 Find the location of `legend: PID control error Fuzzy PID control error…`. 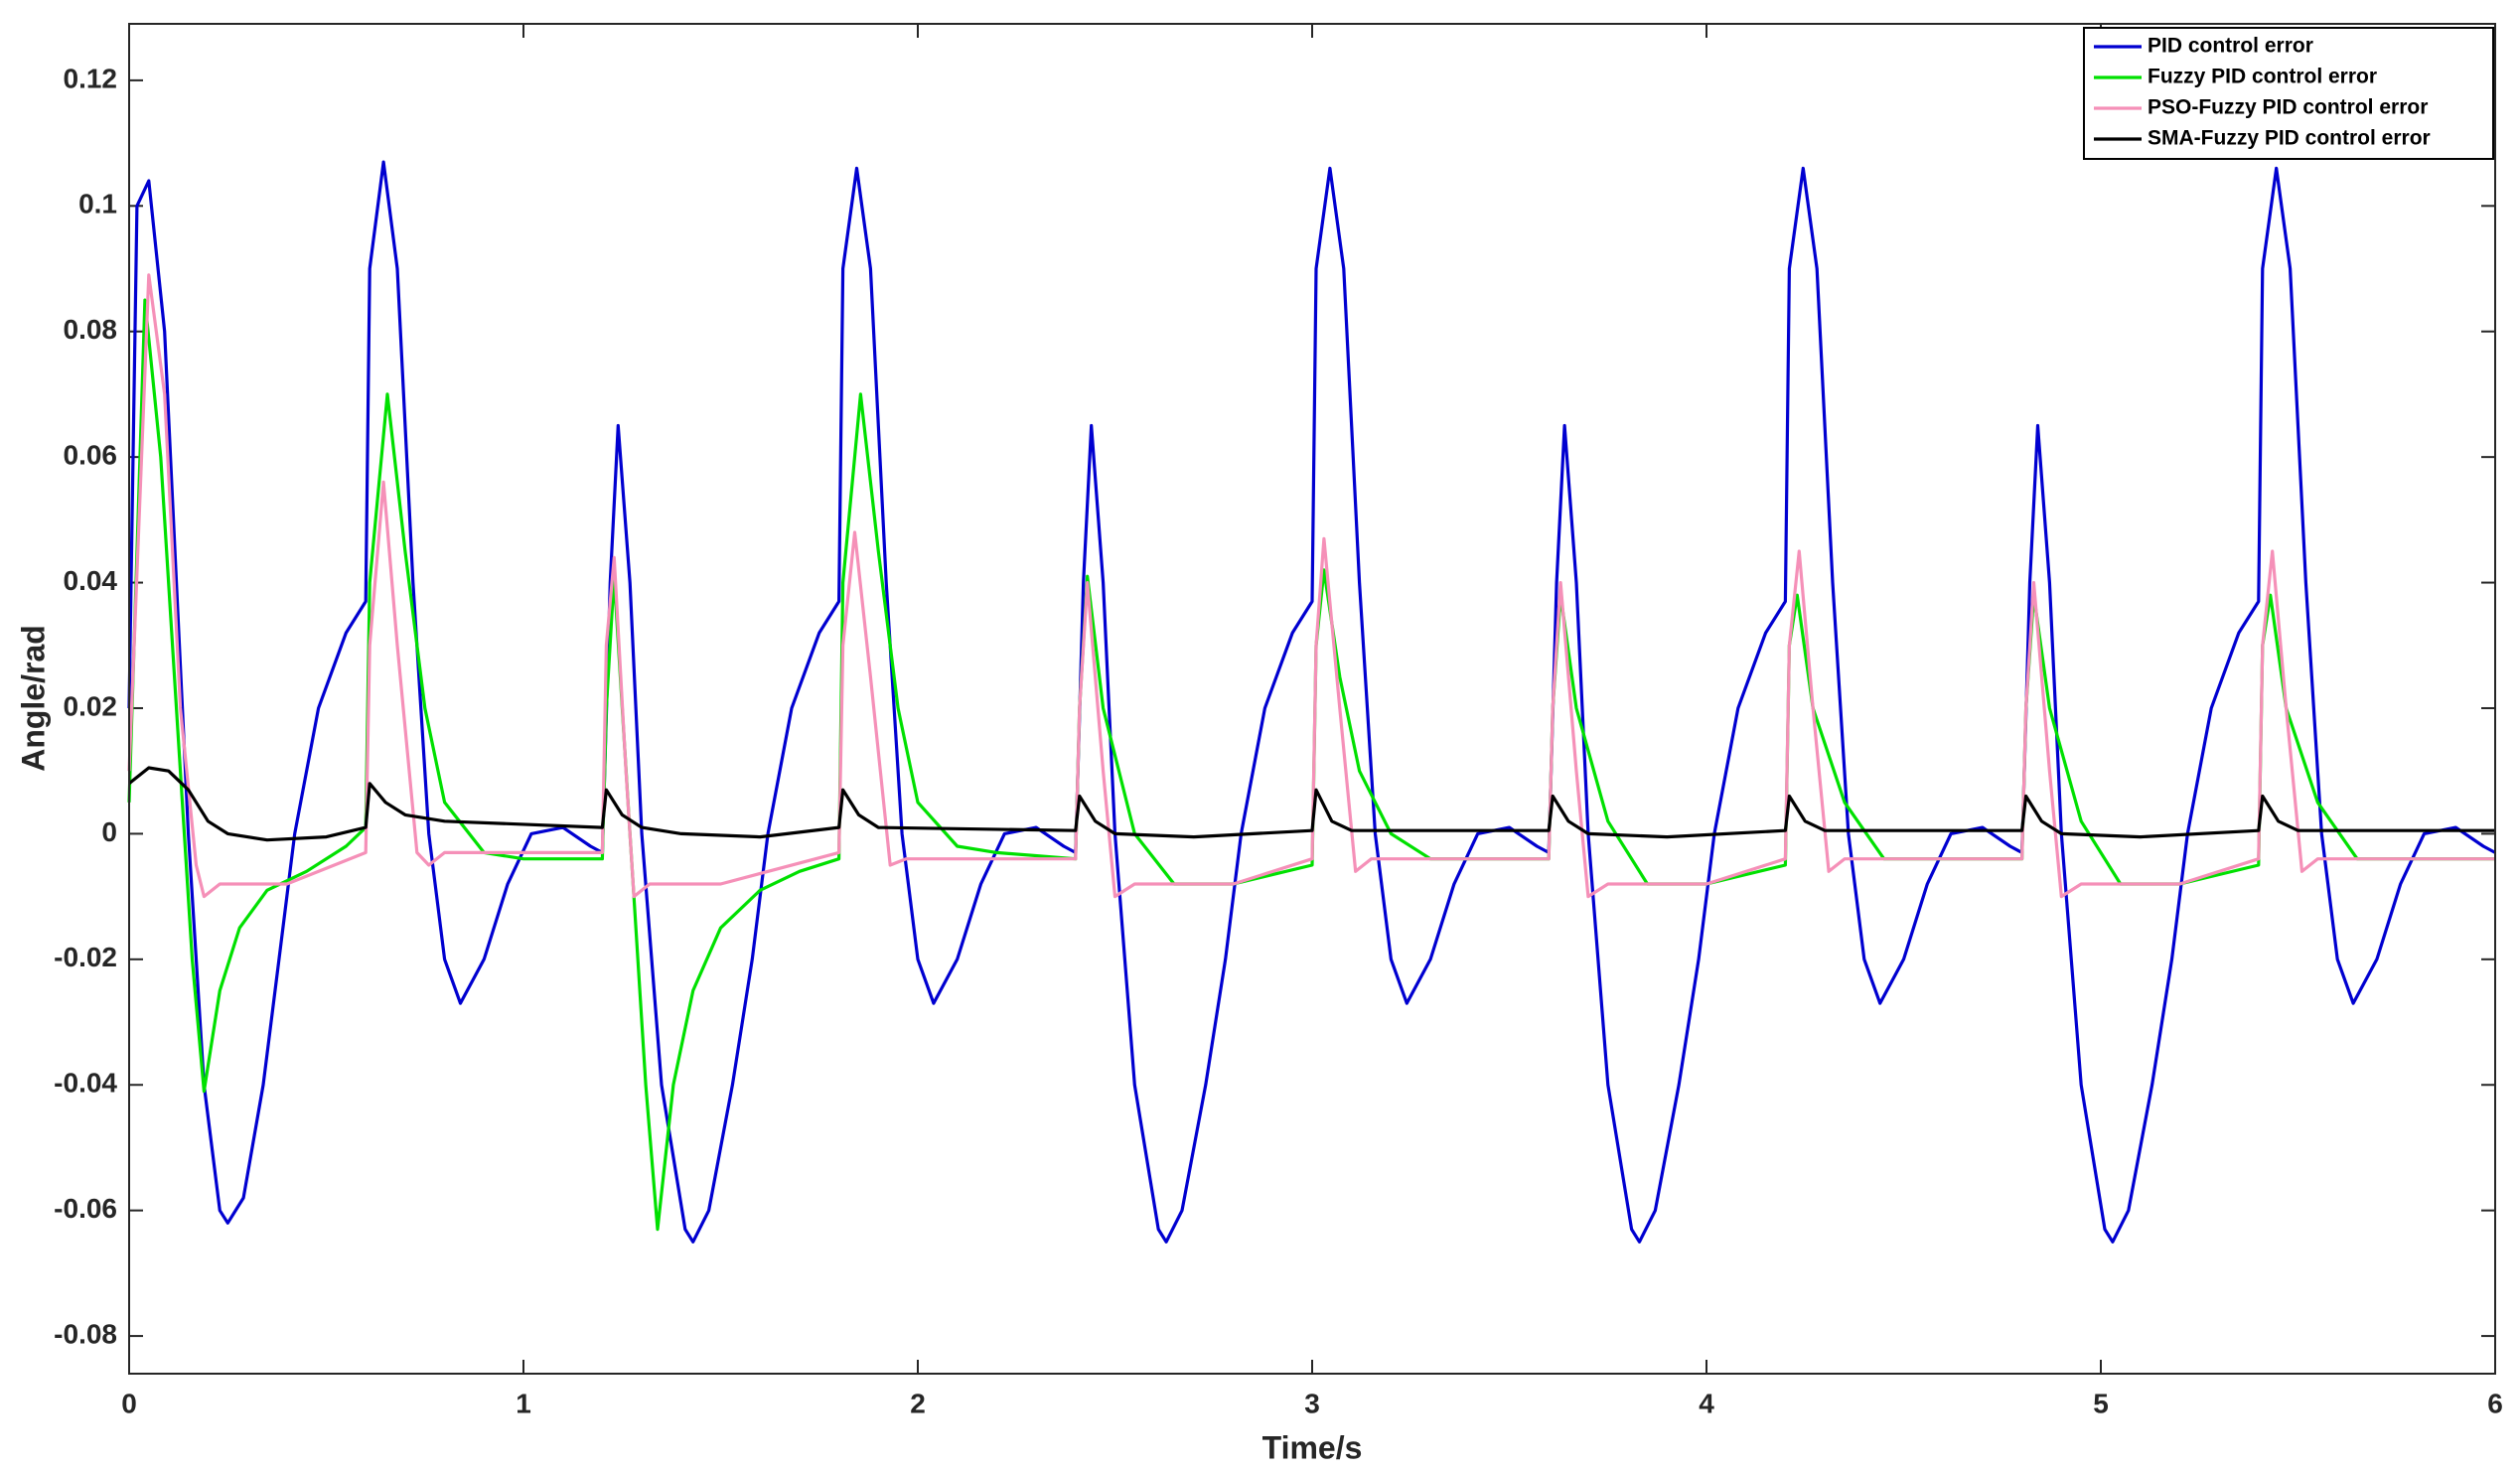

legend: PID control error Fuzzy PID control error… is located at coordinates (2288, 93).